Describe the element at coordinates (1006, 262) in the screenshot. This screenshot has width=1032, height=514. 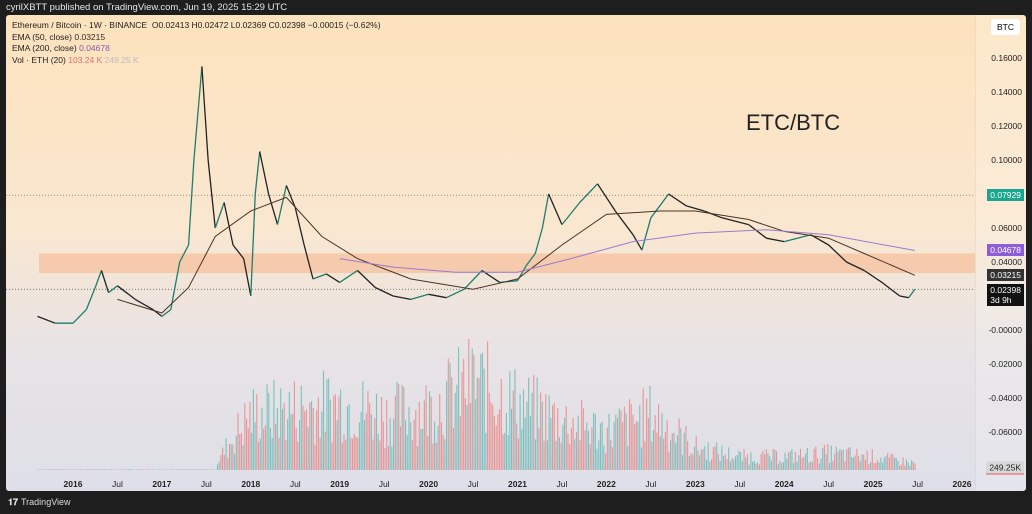
I see `y-tick: 0.04000` at that location.